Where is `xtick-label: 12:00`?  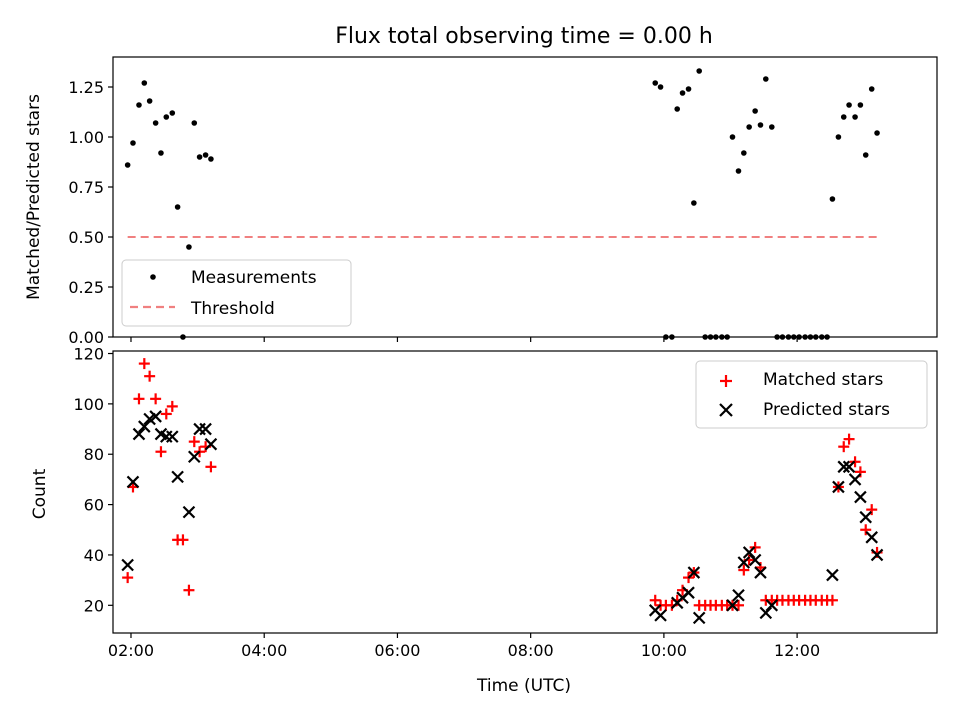
xtick-label: 12:00 is located at coordinates (797, 650).